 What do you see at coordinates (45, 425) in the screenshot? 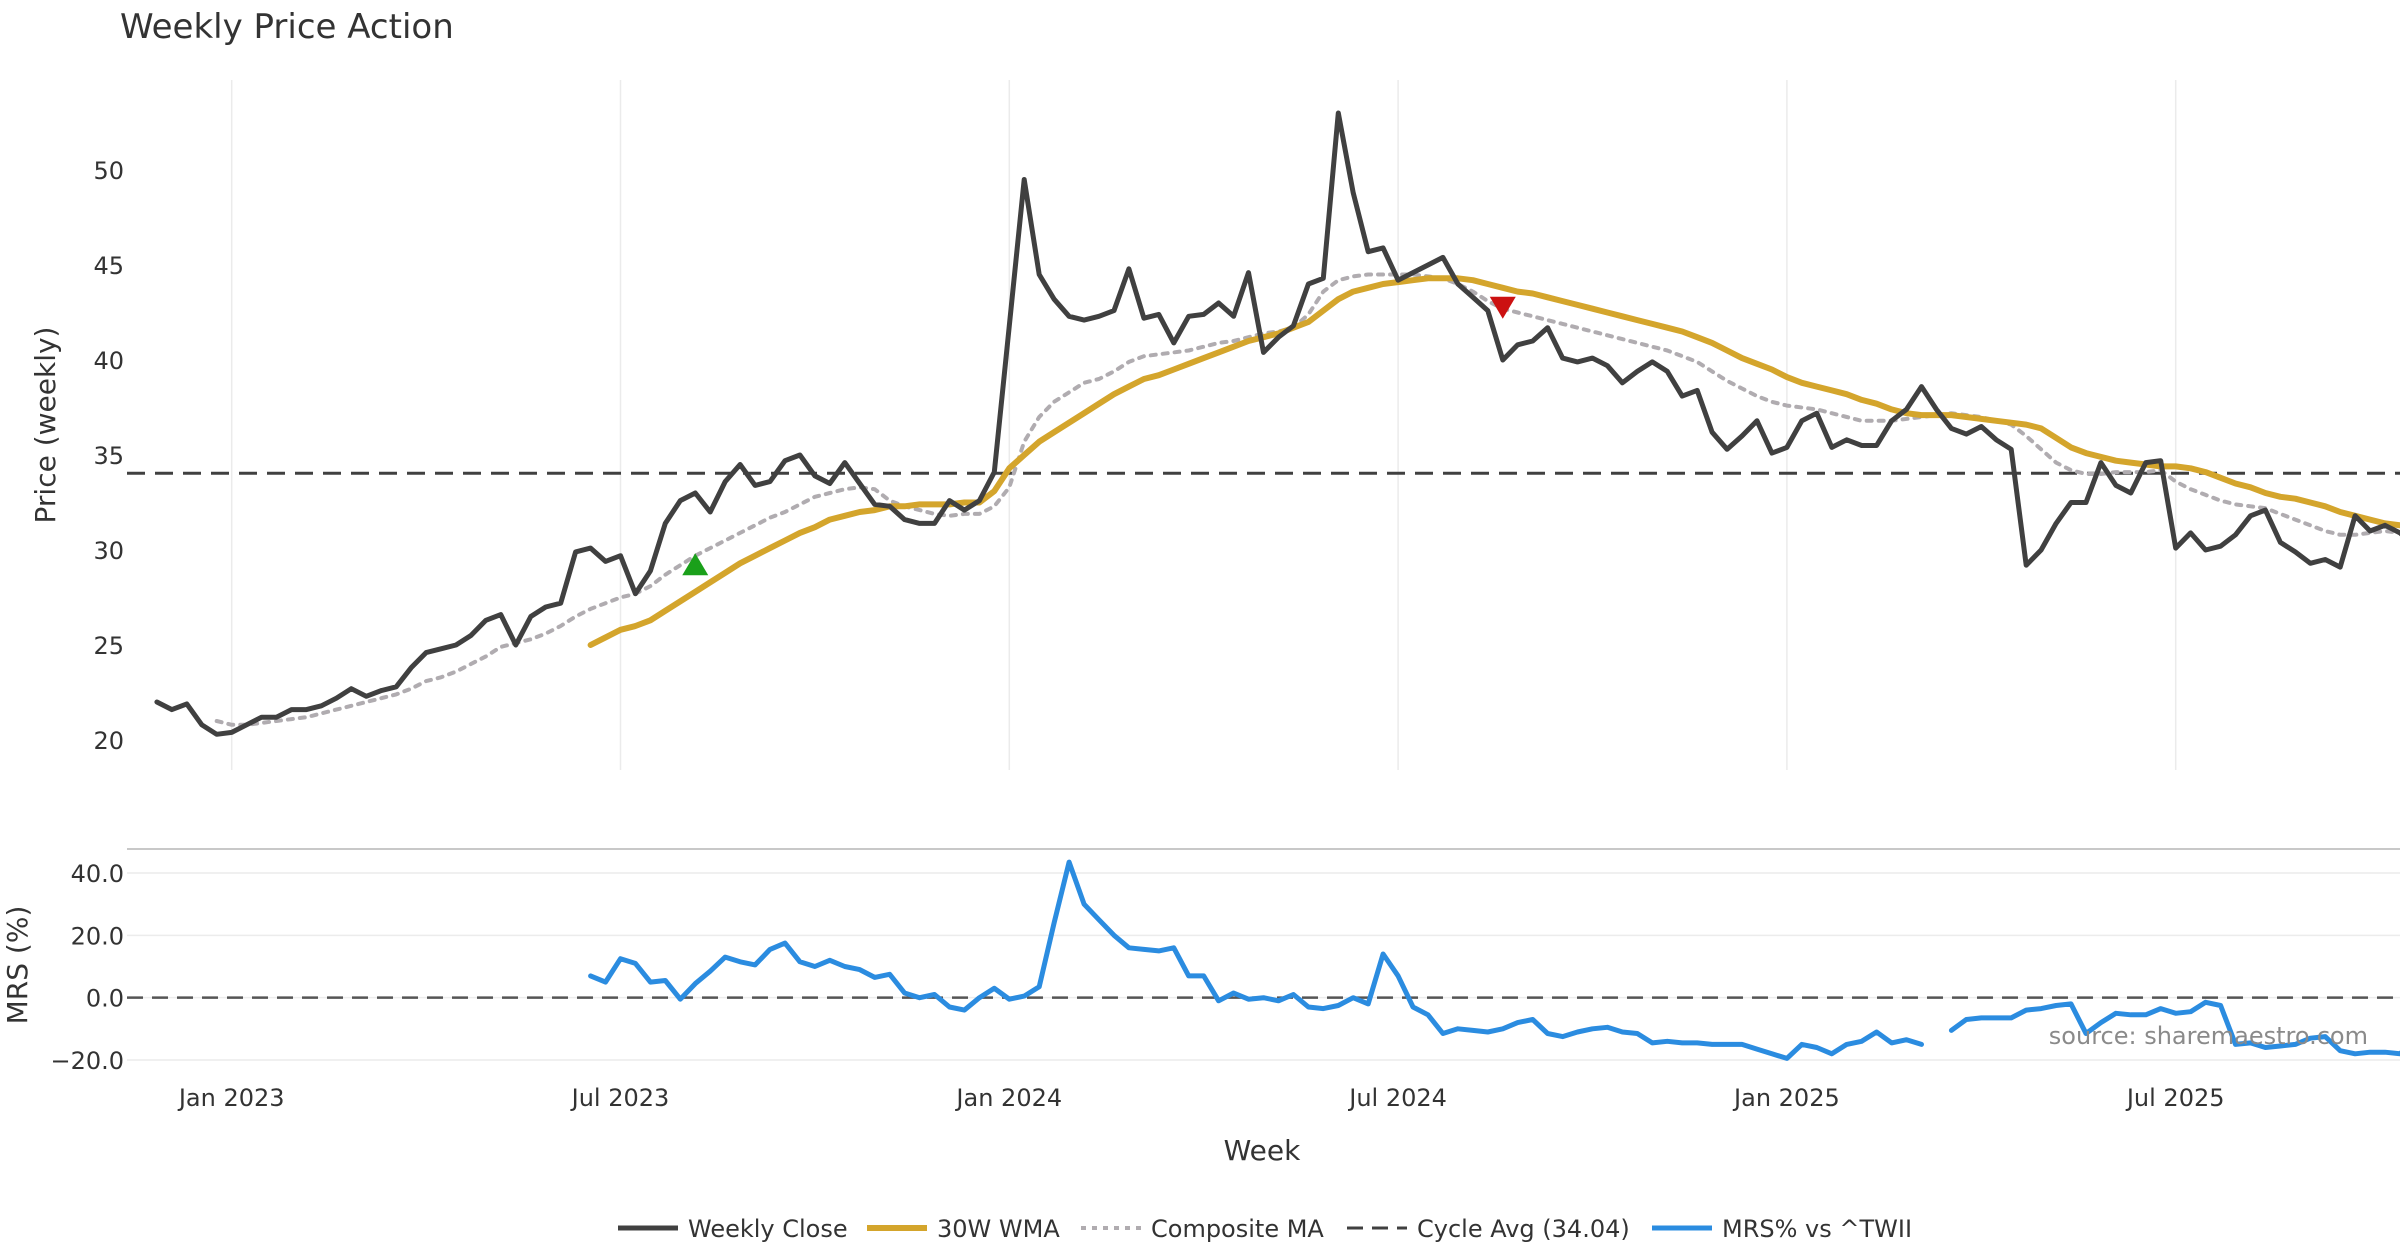
I see `price-axis-title: Price (weekly)` at bounding box center [45, 425].